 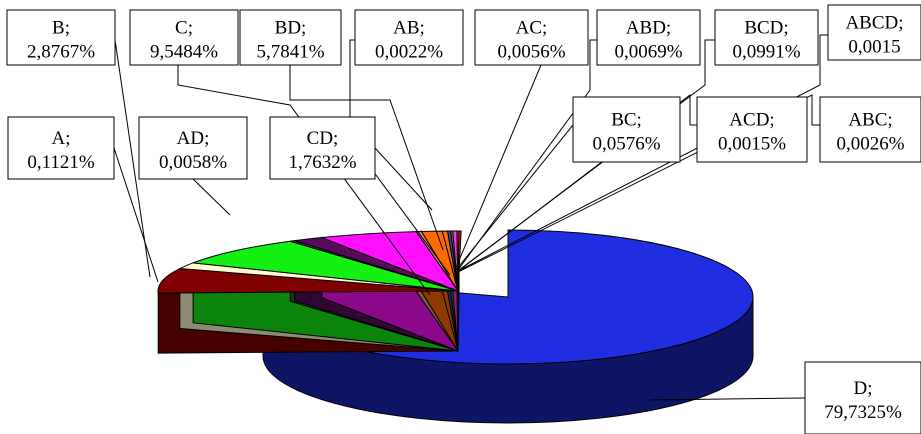 I want to click on leader-AC, so click(x=498, y=167).